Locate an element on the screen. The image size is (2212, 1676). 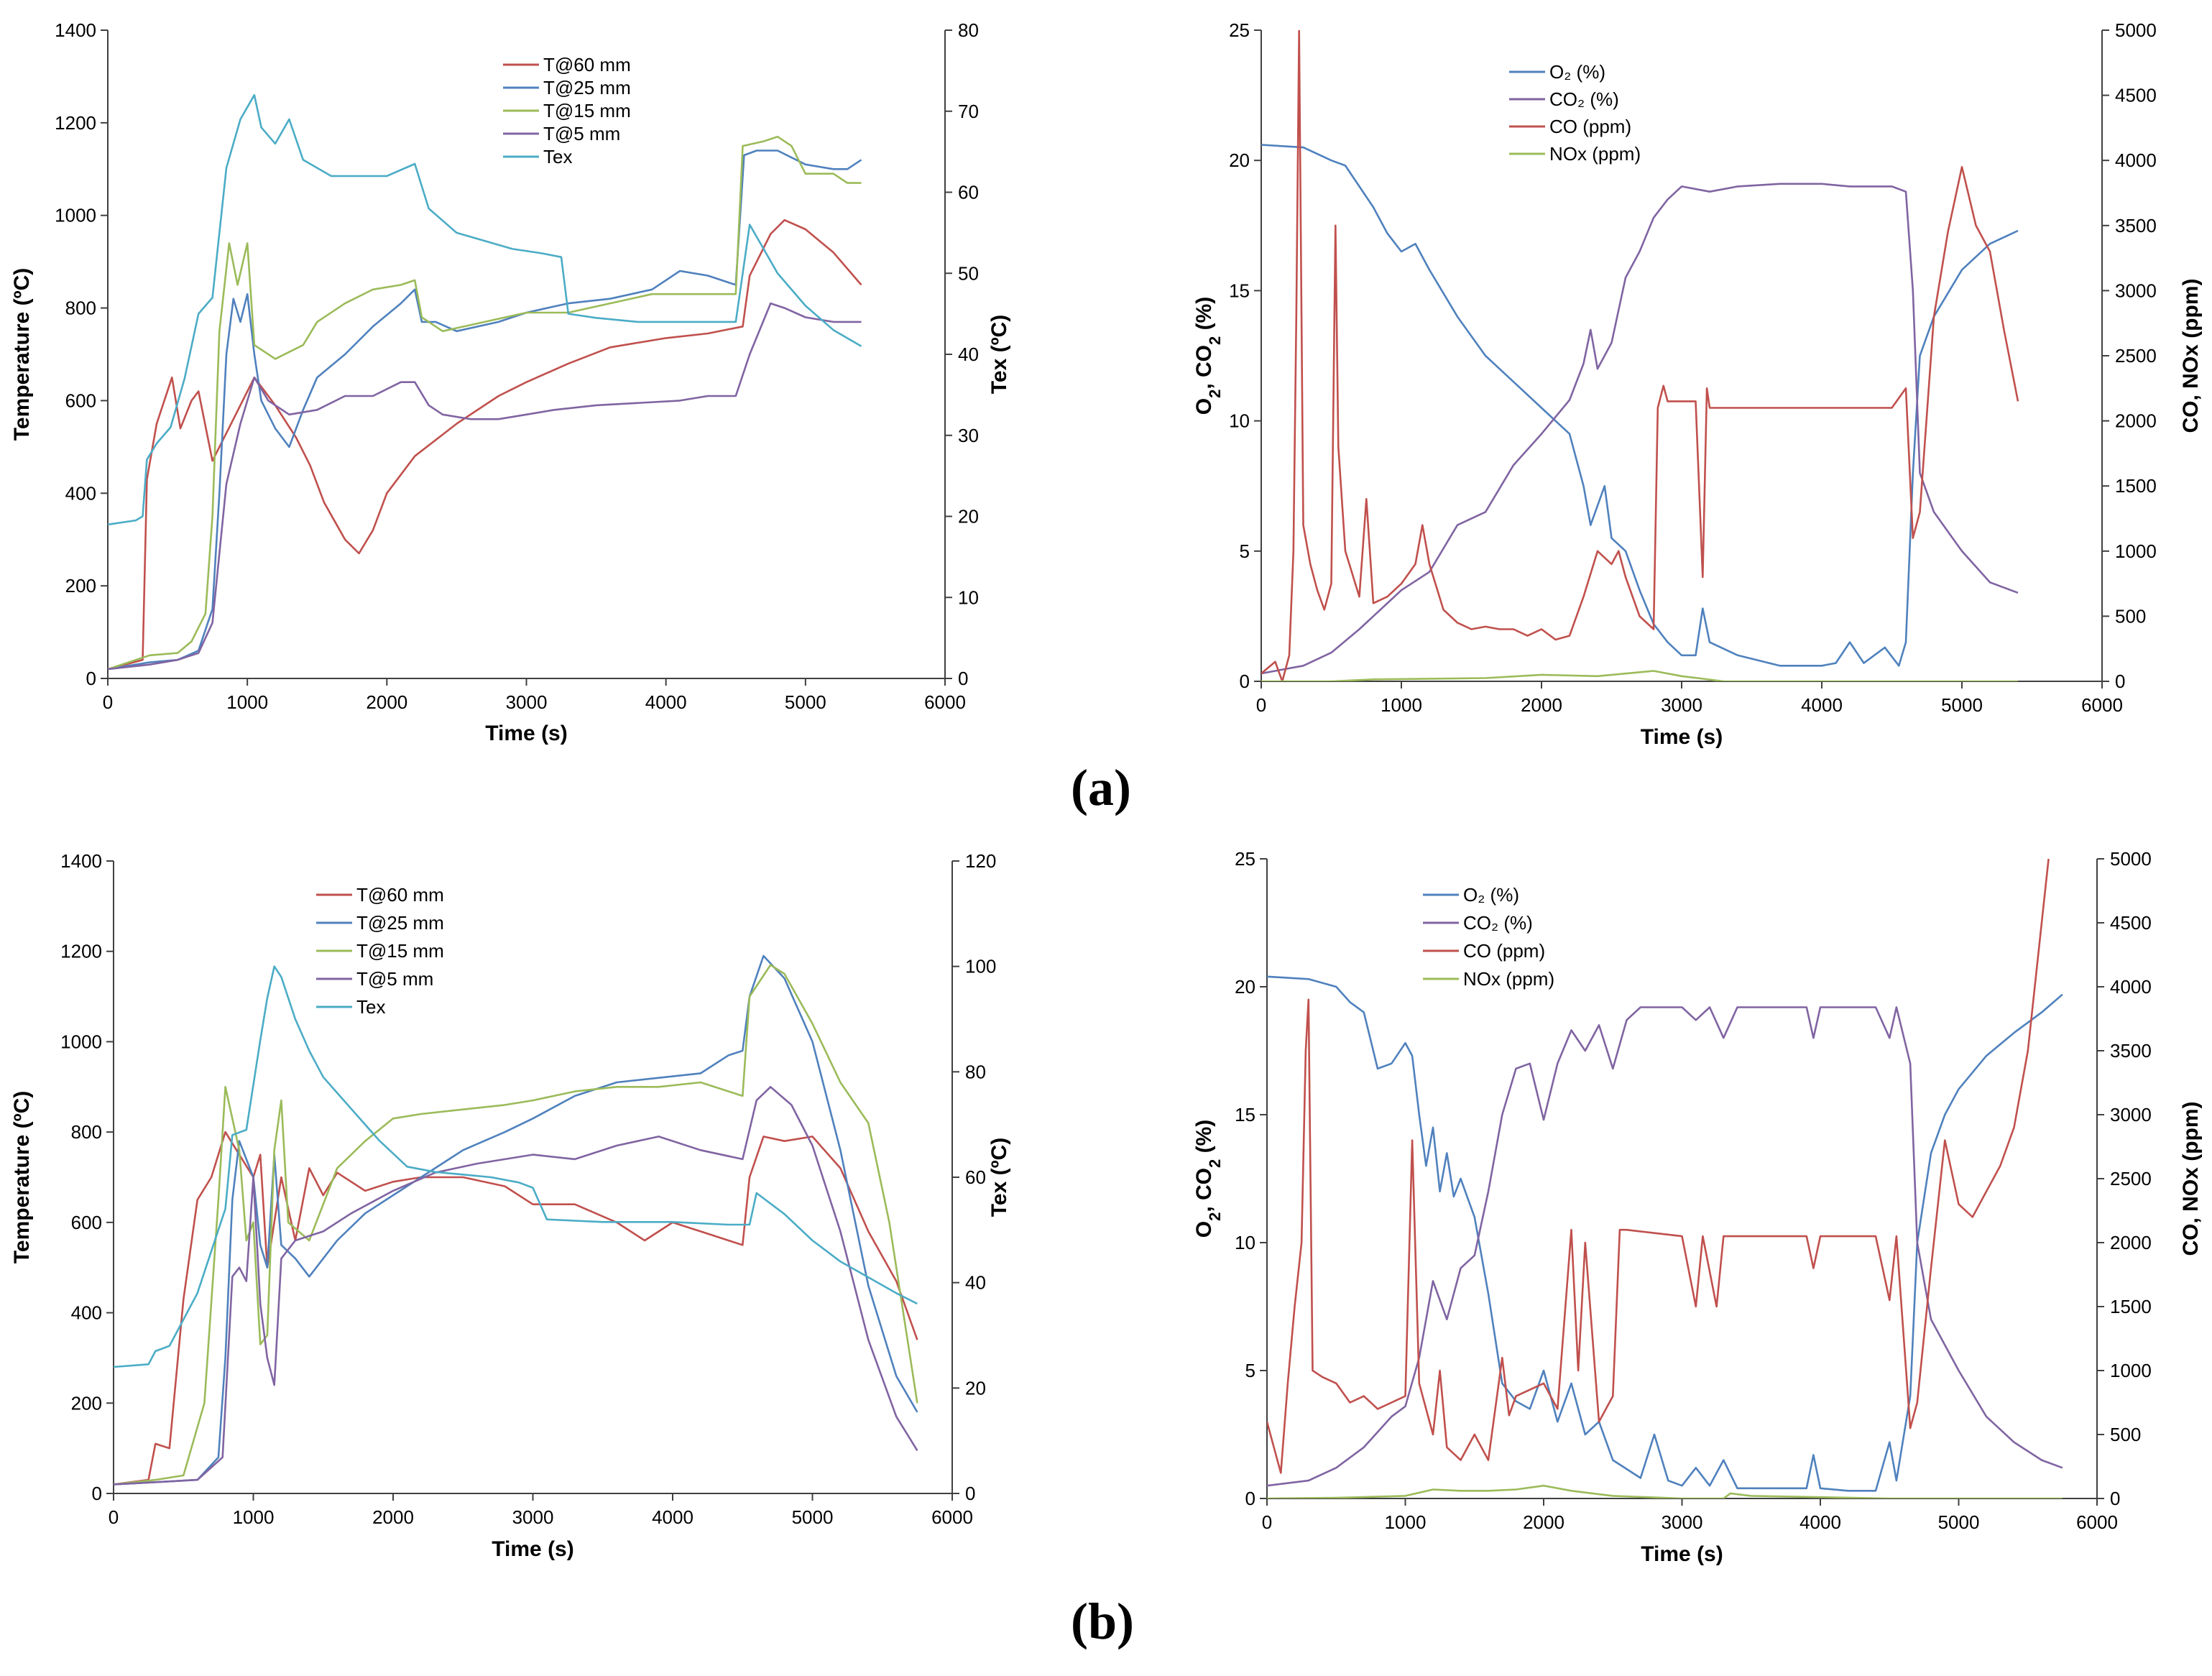
series-line-o- is located at coordinates (1665, 1233).